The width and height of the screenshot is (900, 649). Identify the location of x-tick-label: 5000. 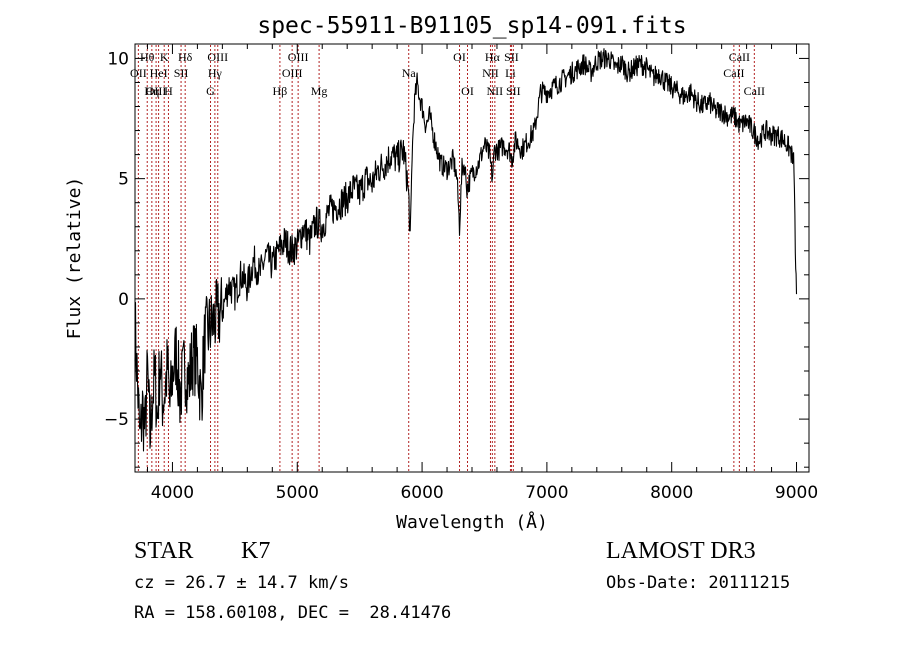
(297, 493).